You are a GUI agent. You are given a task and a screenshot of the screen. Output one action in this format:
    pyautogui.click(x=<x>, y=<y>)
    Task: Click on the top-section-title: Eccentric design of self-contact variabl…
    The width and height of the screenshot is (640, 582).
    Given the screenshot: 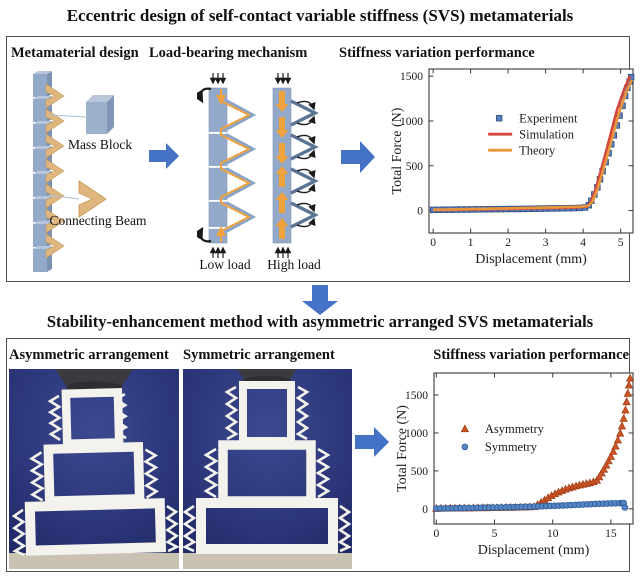 What is the action you would take?
    pyautogui.click(x=320, y=15)
    